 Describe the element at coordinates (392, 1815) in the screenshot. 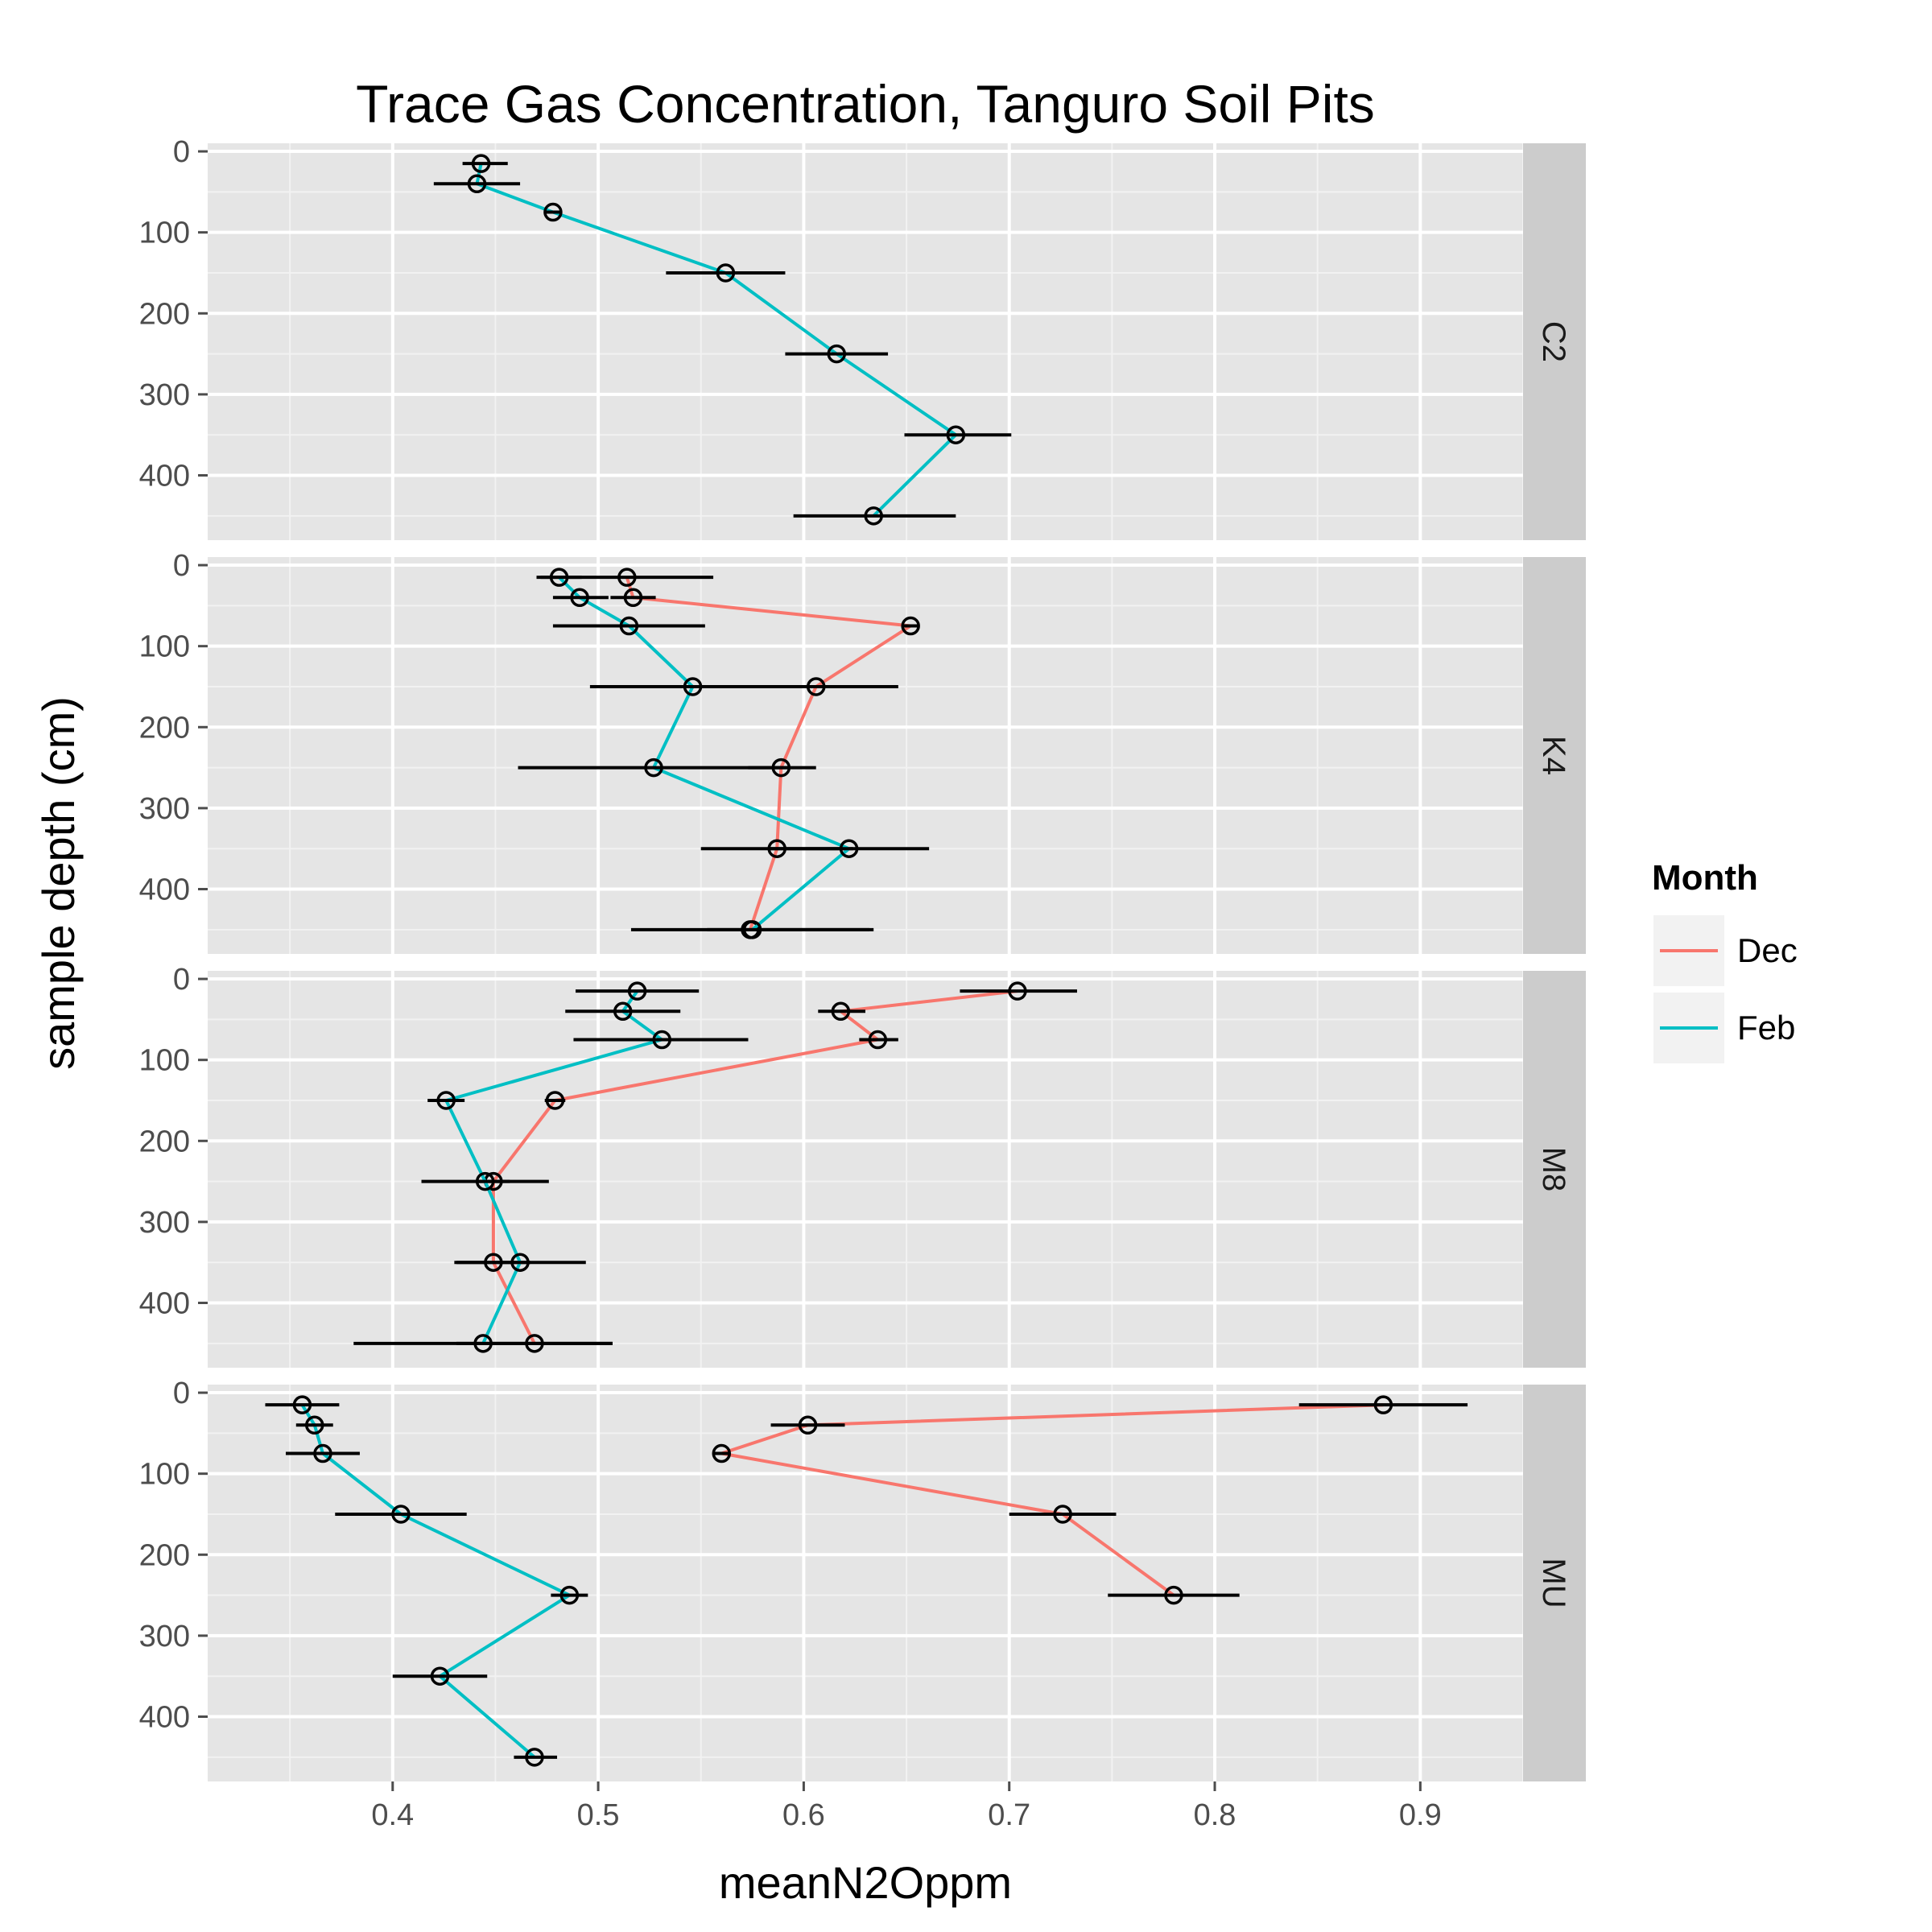

I see `x-tick-label: 0.4` at that location.